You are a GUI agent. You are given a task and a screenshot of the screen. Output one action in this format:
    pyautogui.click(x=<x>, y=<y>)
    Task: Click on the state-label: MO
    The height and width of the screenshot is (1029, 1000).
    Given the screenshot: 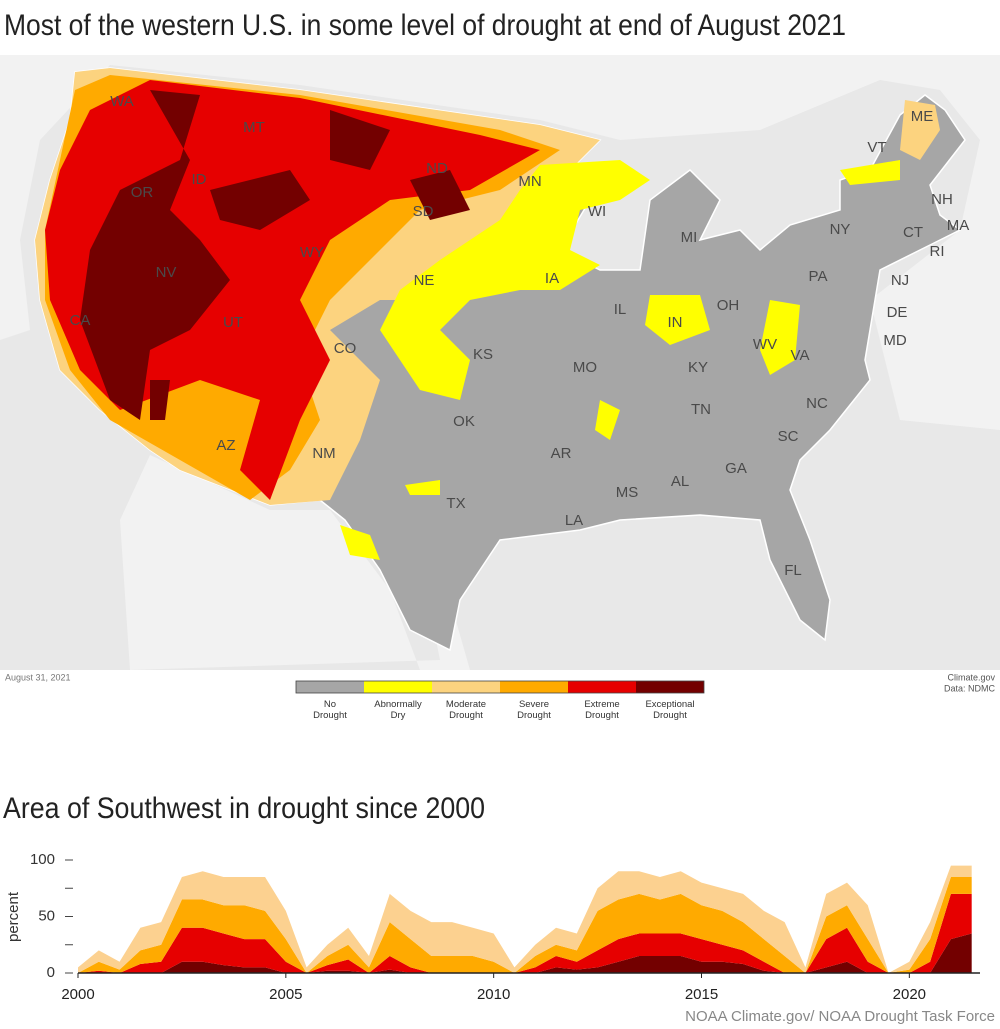 What is the action you would take?
    pyautogui.click(x=585, y=367)
    